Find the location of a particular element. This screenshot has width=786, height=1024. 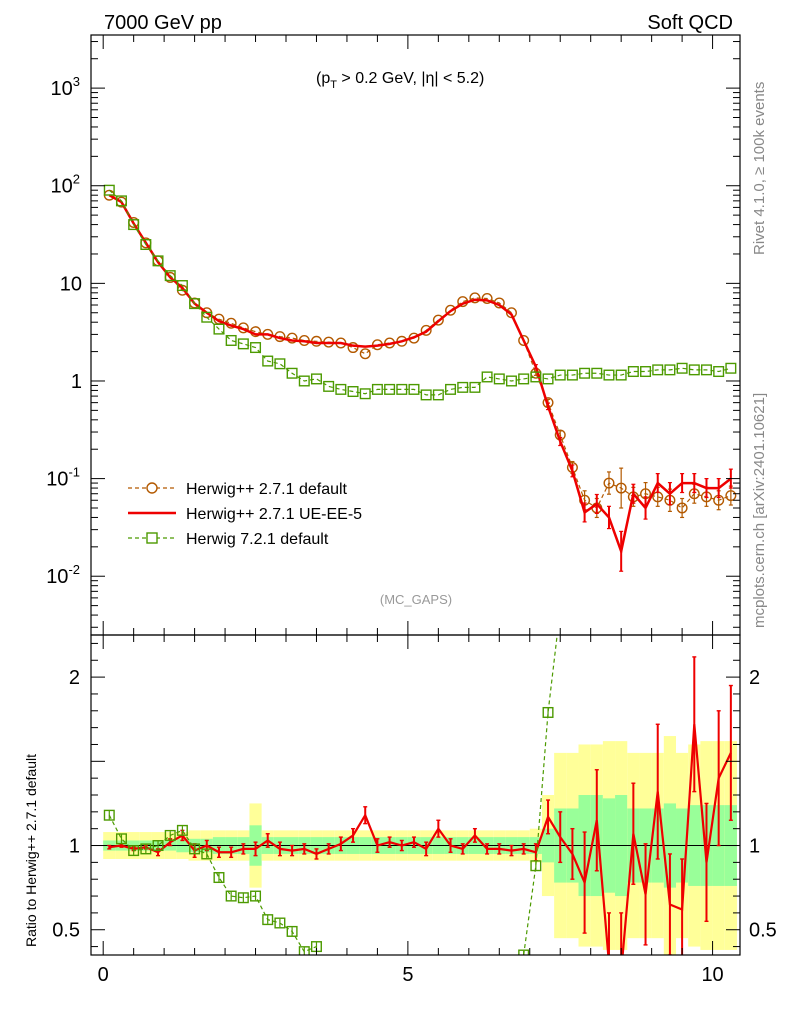

rivet-label: Rivet 4.1.0, ≥ 100k events is located at coordinates (759, 168).